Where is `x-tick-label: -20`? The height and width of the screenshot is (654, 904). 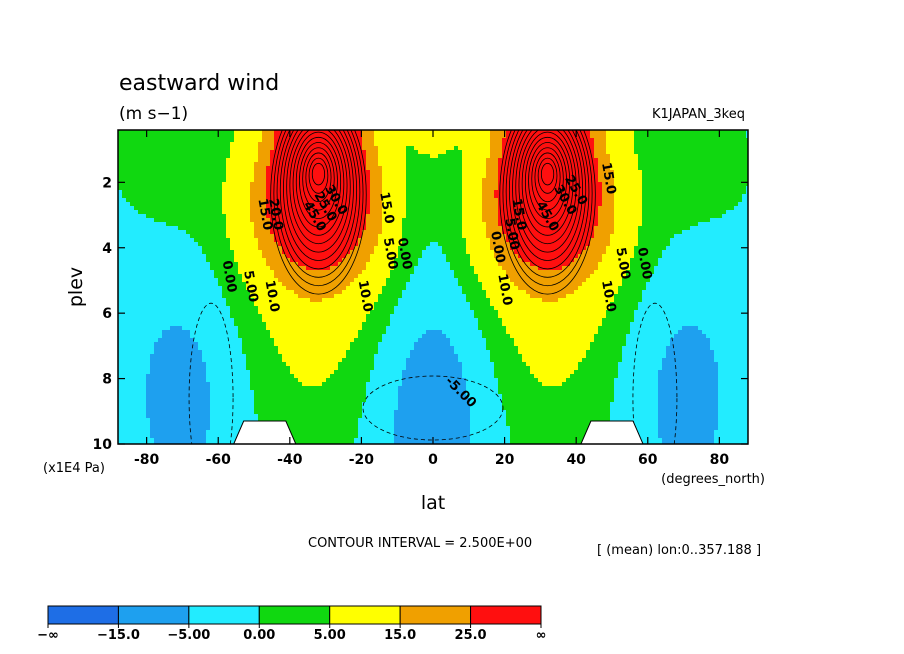 x-tick-label: -20 is located at coordinates (362, 460).